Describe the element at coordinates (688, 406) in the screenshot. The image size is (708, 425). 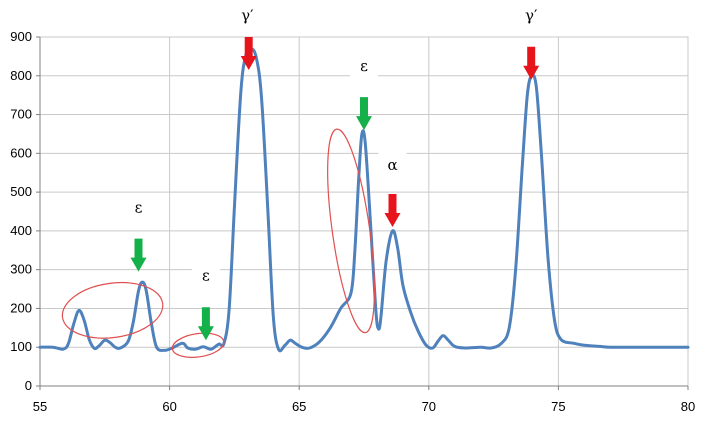
I see `x-tick-label: 80` at that location.